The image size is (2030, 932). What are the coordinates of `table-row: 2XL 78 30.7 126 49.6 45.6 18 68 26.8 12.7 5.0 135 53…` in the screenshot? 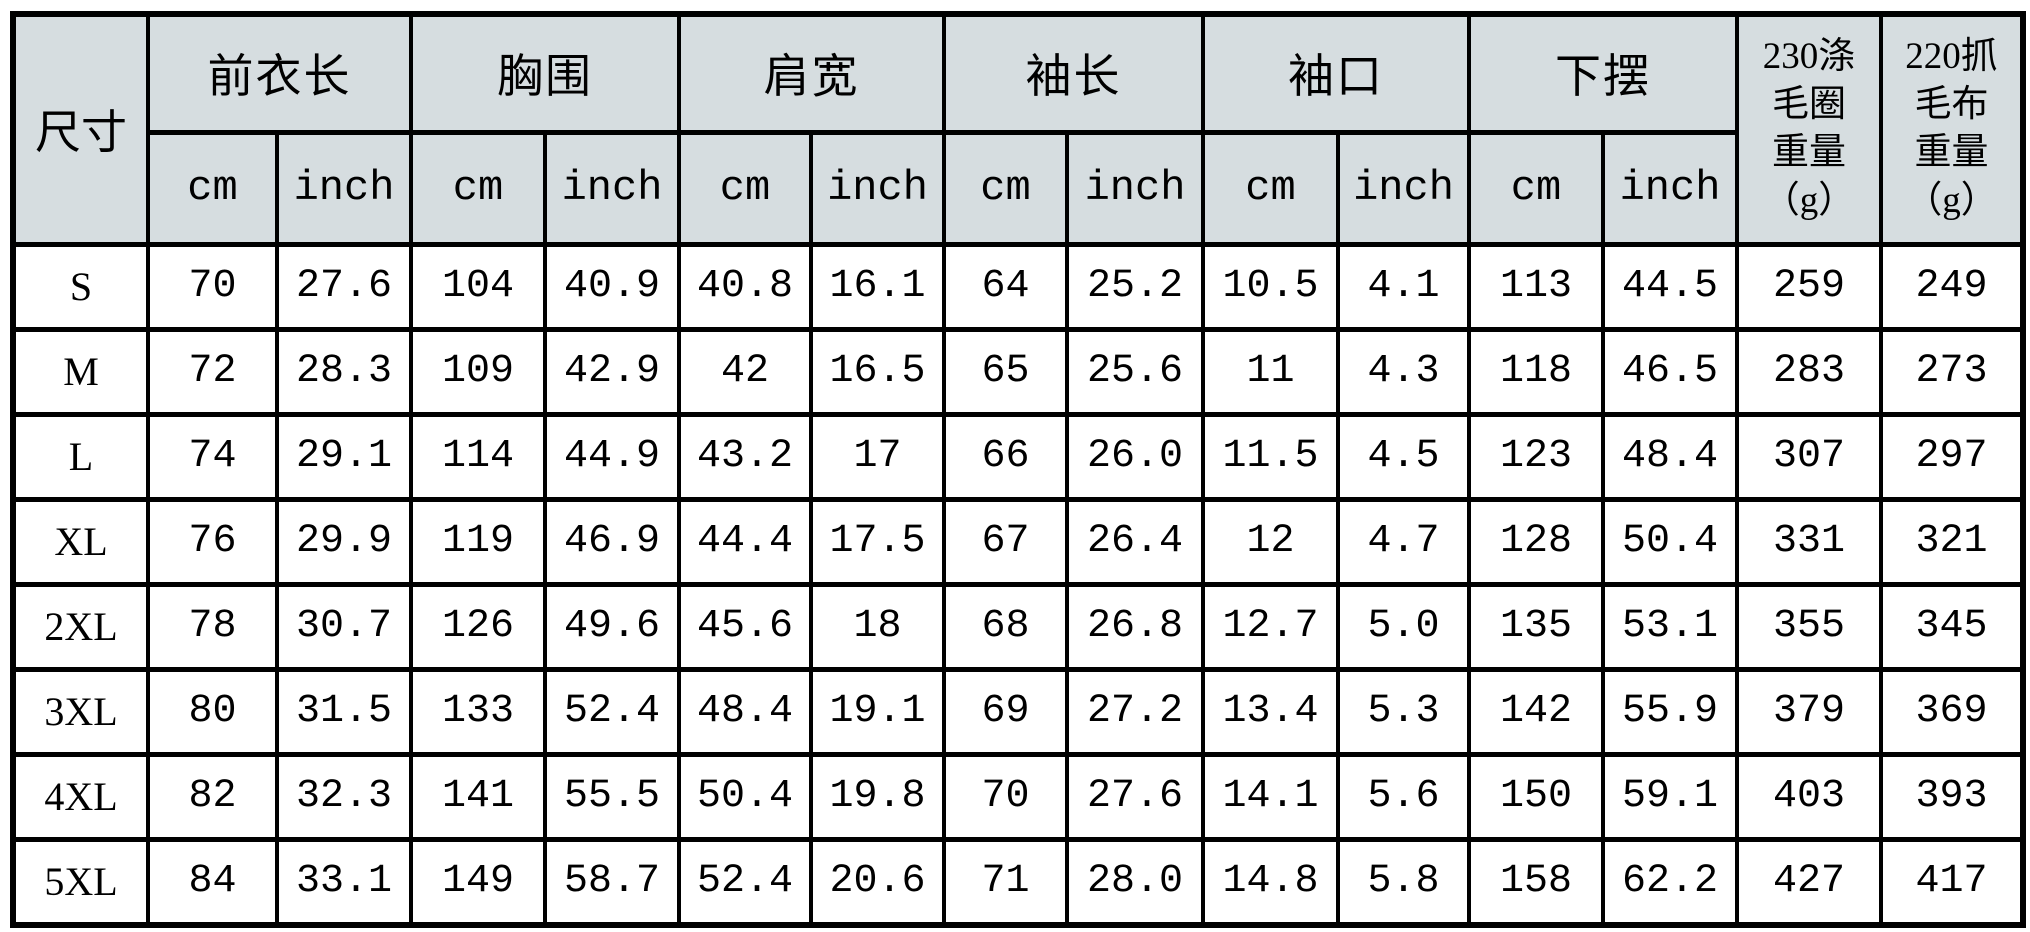 It's located at (1018, 626).